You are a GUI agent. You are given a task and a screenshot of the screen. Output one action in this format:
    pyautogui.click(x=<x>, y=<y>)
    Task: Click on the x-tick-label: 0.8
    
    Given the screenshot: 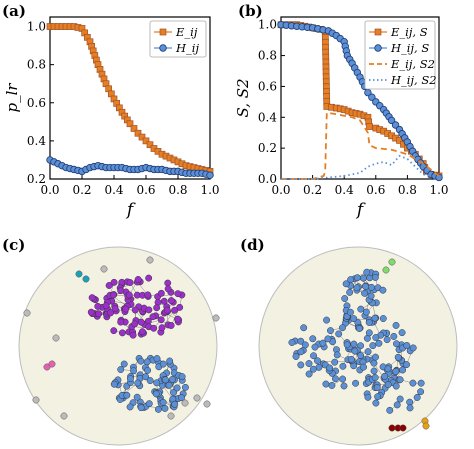 What is the action you would take?
    pyautogui.click(x=177, y=190)
    